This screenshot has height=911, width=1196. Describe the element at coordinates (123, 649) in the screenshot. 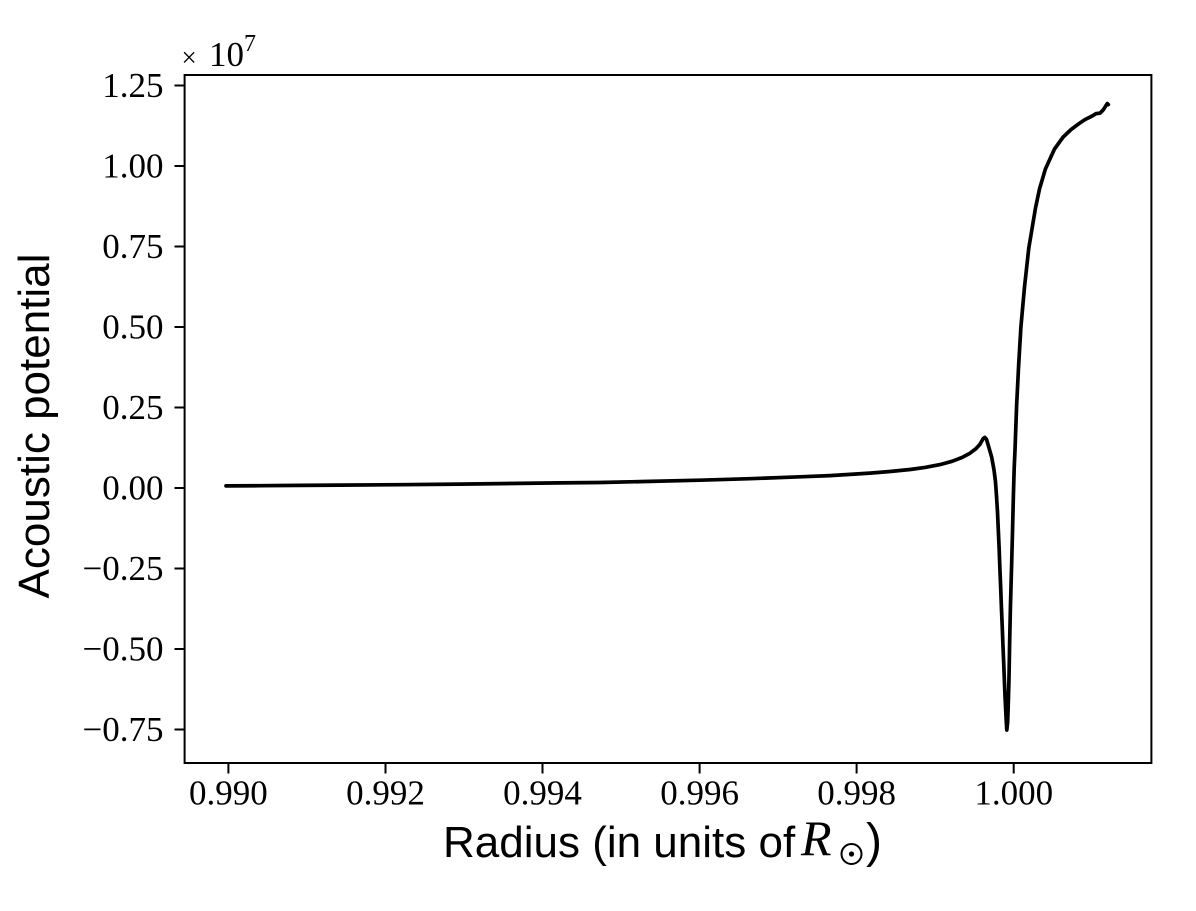

I see `svg-text: −0.50` at that location.